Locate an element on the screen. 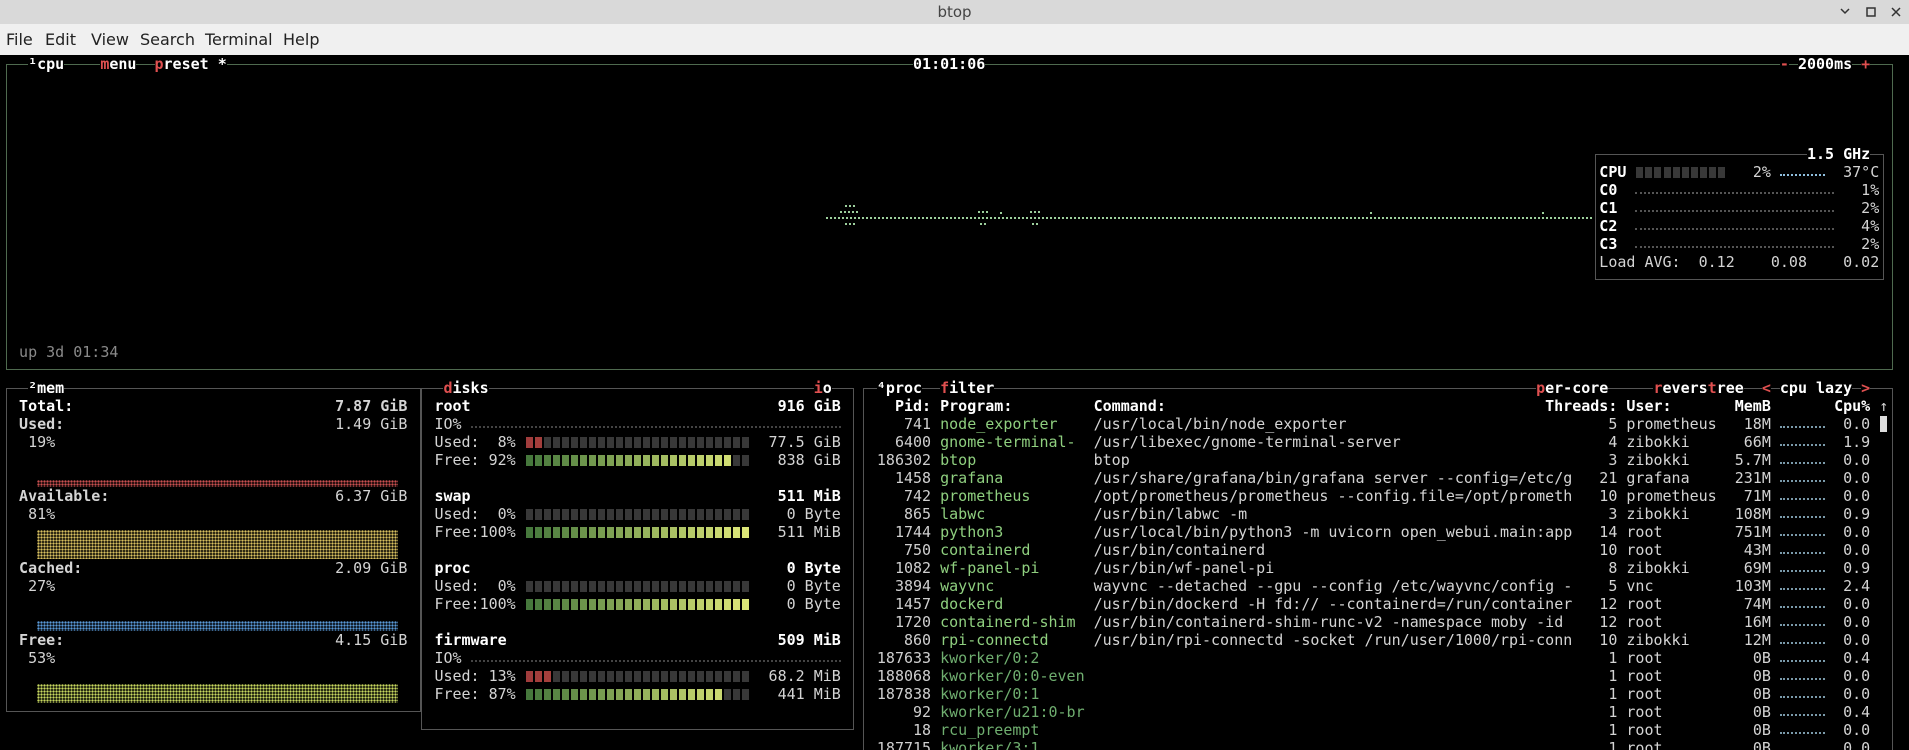  program: kworker/0:0-even is located at coordinates (1012, 676).